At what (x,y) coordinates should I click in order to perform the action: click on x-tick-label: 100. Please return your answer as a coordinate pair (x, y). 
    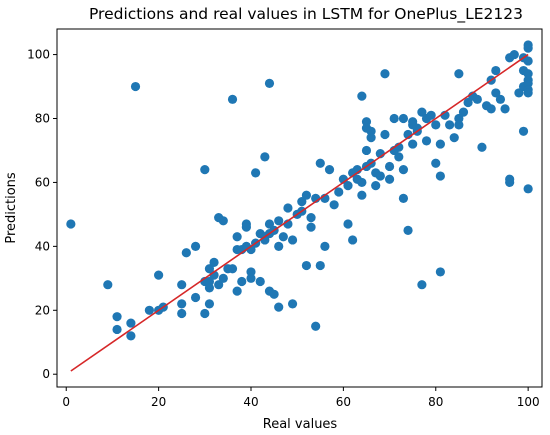
    Looking at the image, I should click on (528, 402).